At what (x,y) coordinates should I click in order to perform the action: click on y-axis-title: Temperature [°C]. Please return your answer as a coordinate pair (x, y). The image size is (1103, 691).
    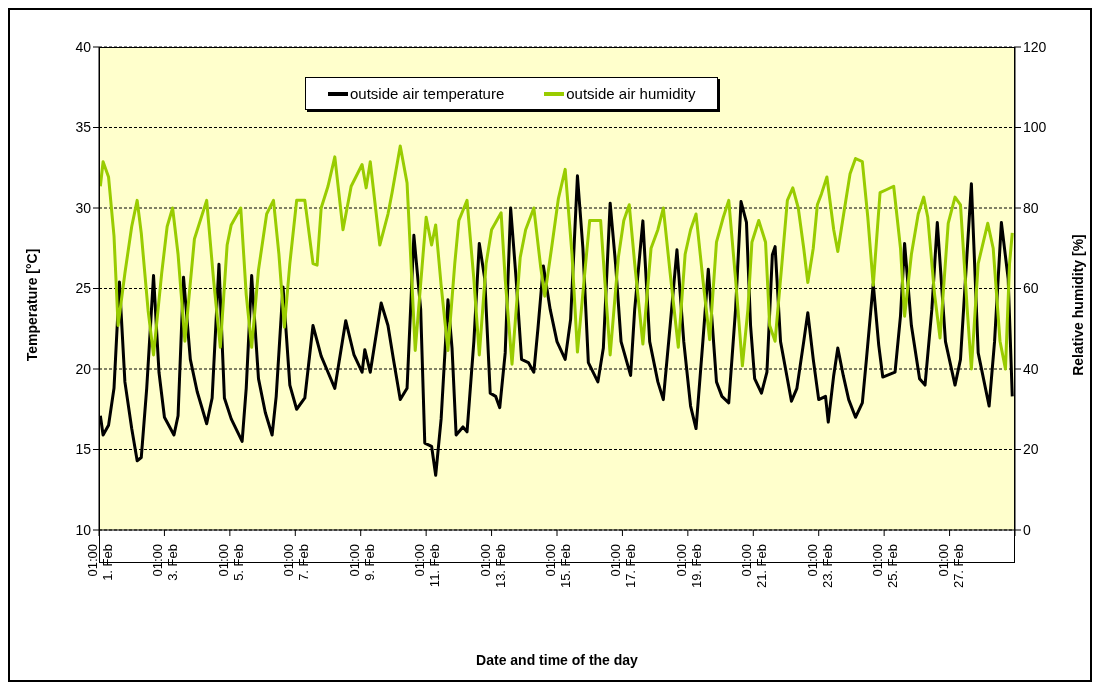
    Looking at the image, I should click on (32, 305).